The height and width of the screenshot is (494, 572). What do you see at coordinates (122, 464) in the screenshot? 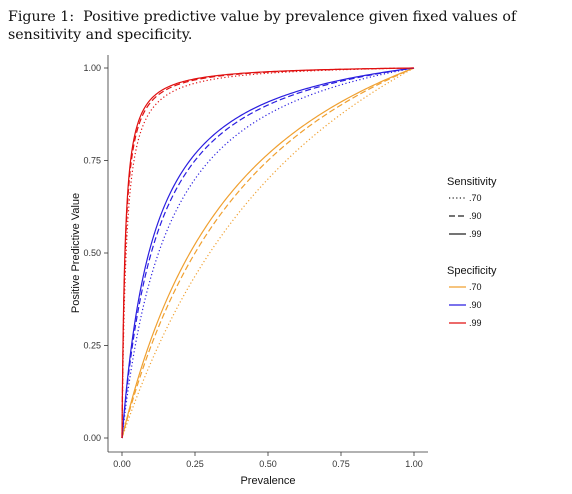
I see `x-tick-label: 0.00` at bounding box center [122, 464].